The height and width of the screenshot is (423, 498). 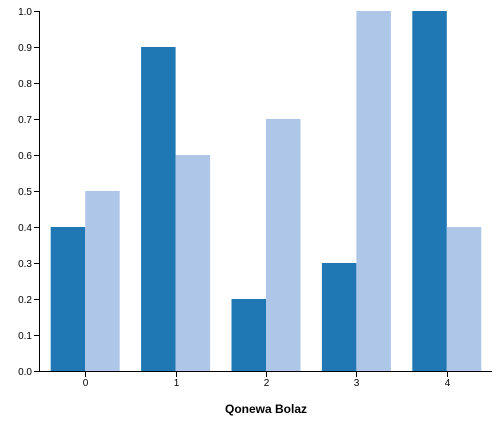 I want to click on x-ticks: 0 1 2 3 4, so click(x=267, y=380).